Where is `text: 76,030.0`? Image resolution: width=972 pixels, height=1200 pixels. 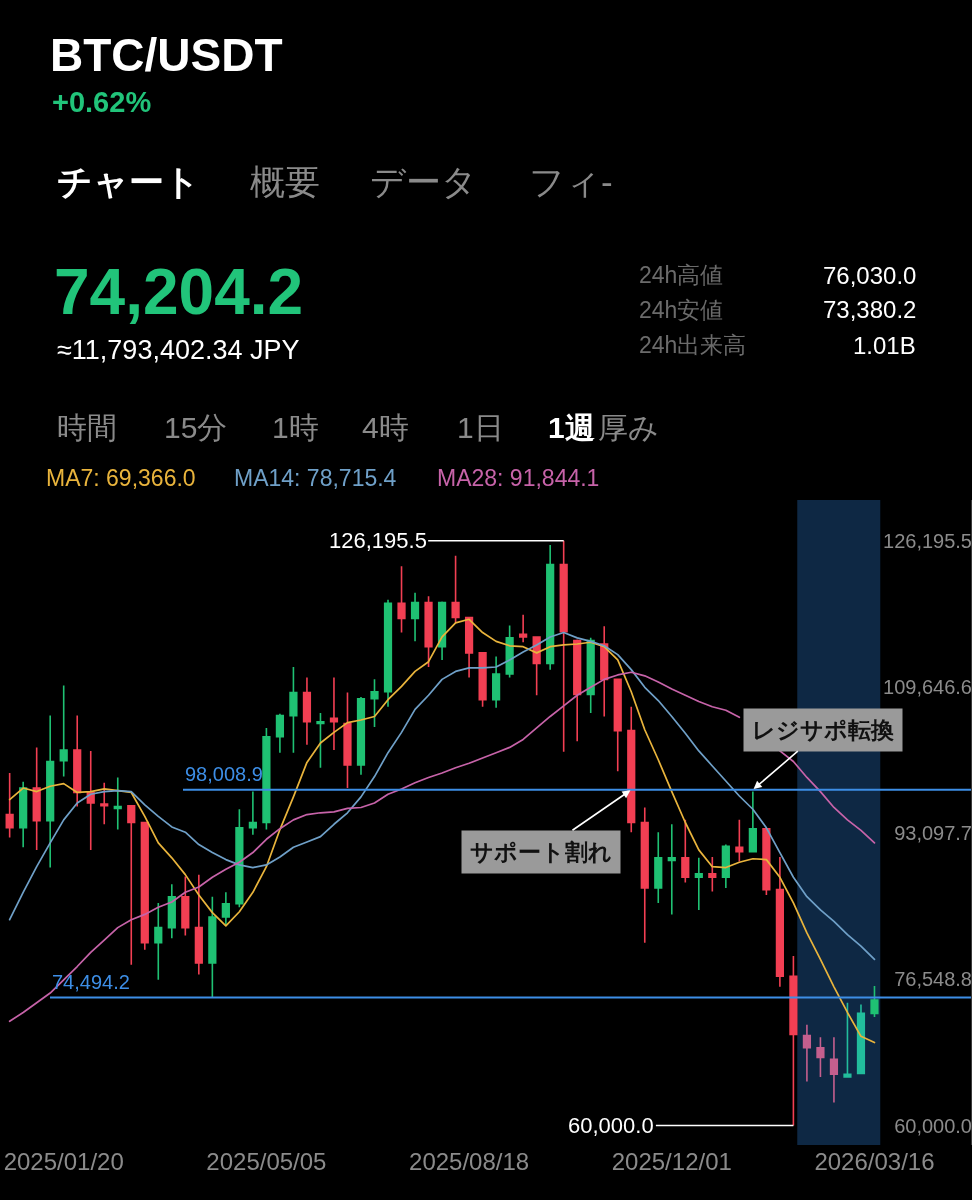 text: 76,030.0 is located at coordinates (870, 275).